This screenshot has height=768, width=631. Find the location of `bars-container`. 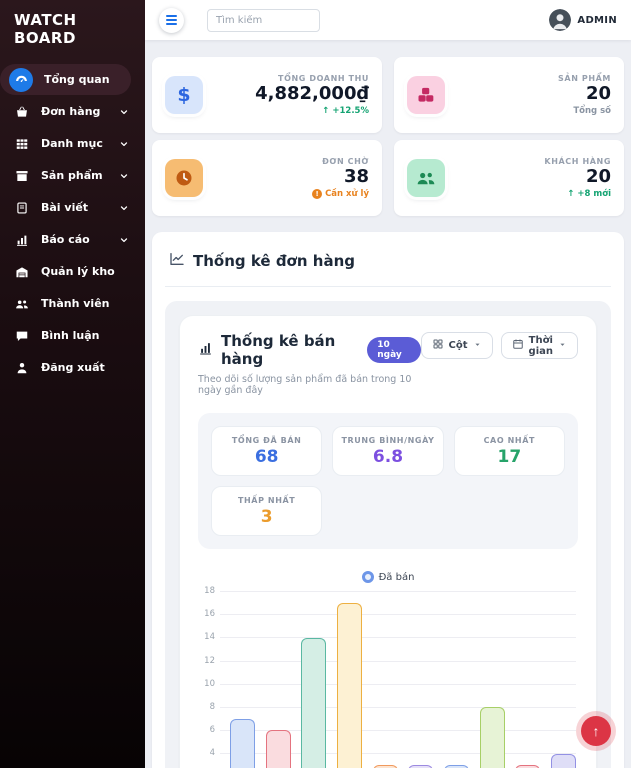

bars-container is located at coordinates (403, 679).